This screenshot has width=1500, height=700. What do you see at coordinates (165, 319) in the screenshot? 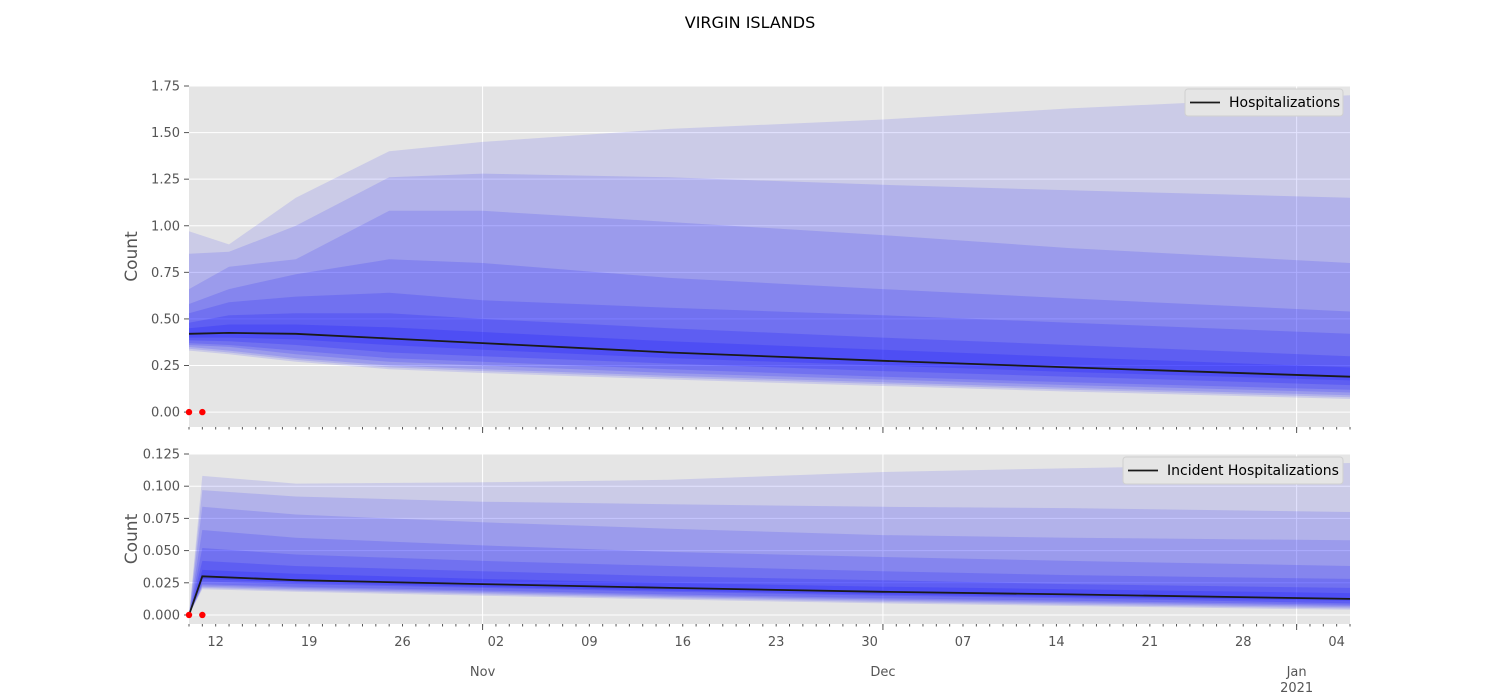
I see `y-tick-label: 0.50` at bounding box center [165, 319].